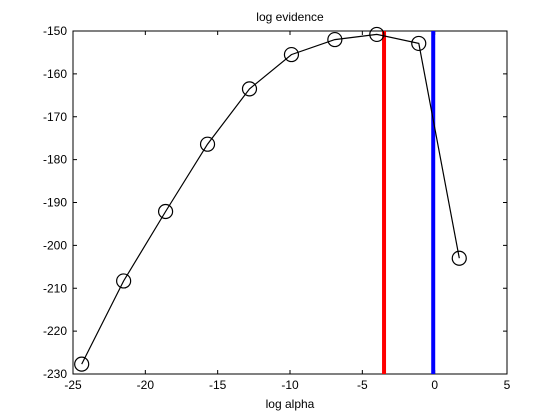  I want to click on x-tick-label: -15, so click(218, 385).